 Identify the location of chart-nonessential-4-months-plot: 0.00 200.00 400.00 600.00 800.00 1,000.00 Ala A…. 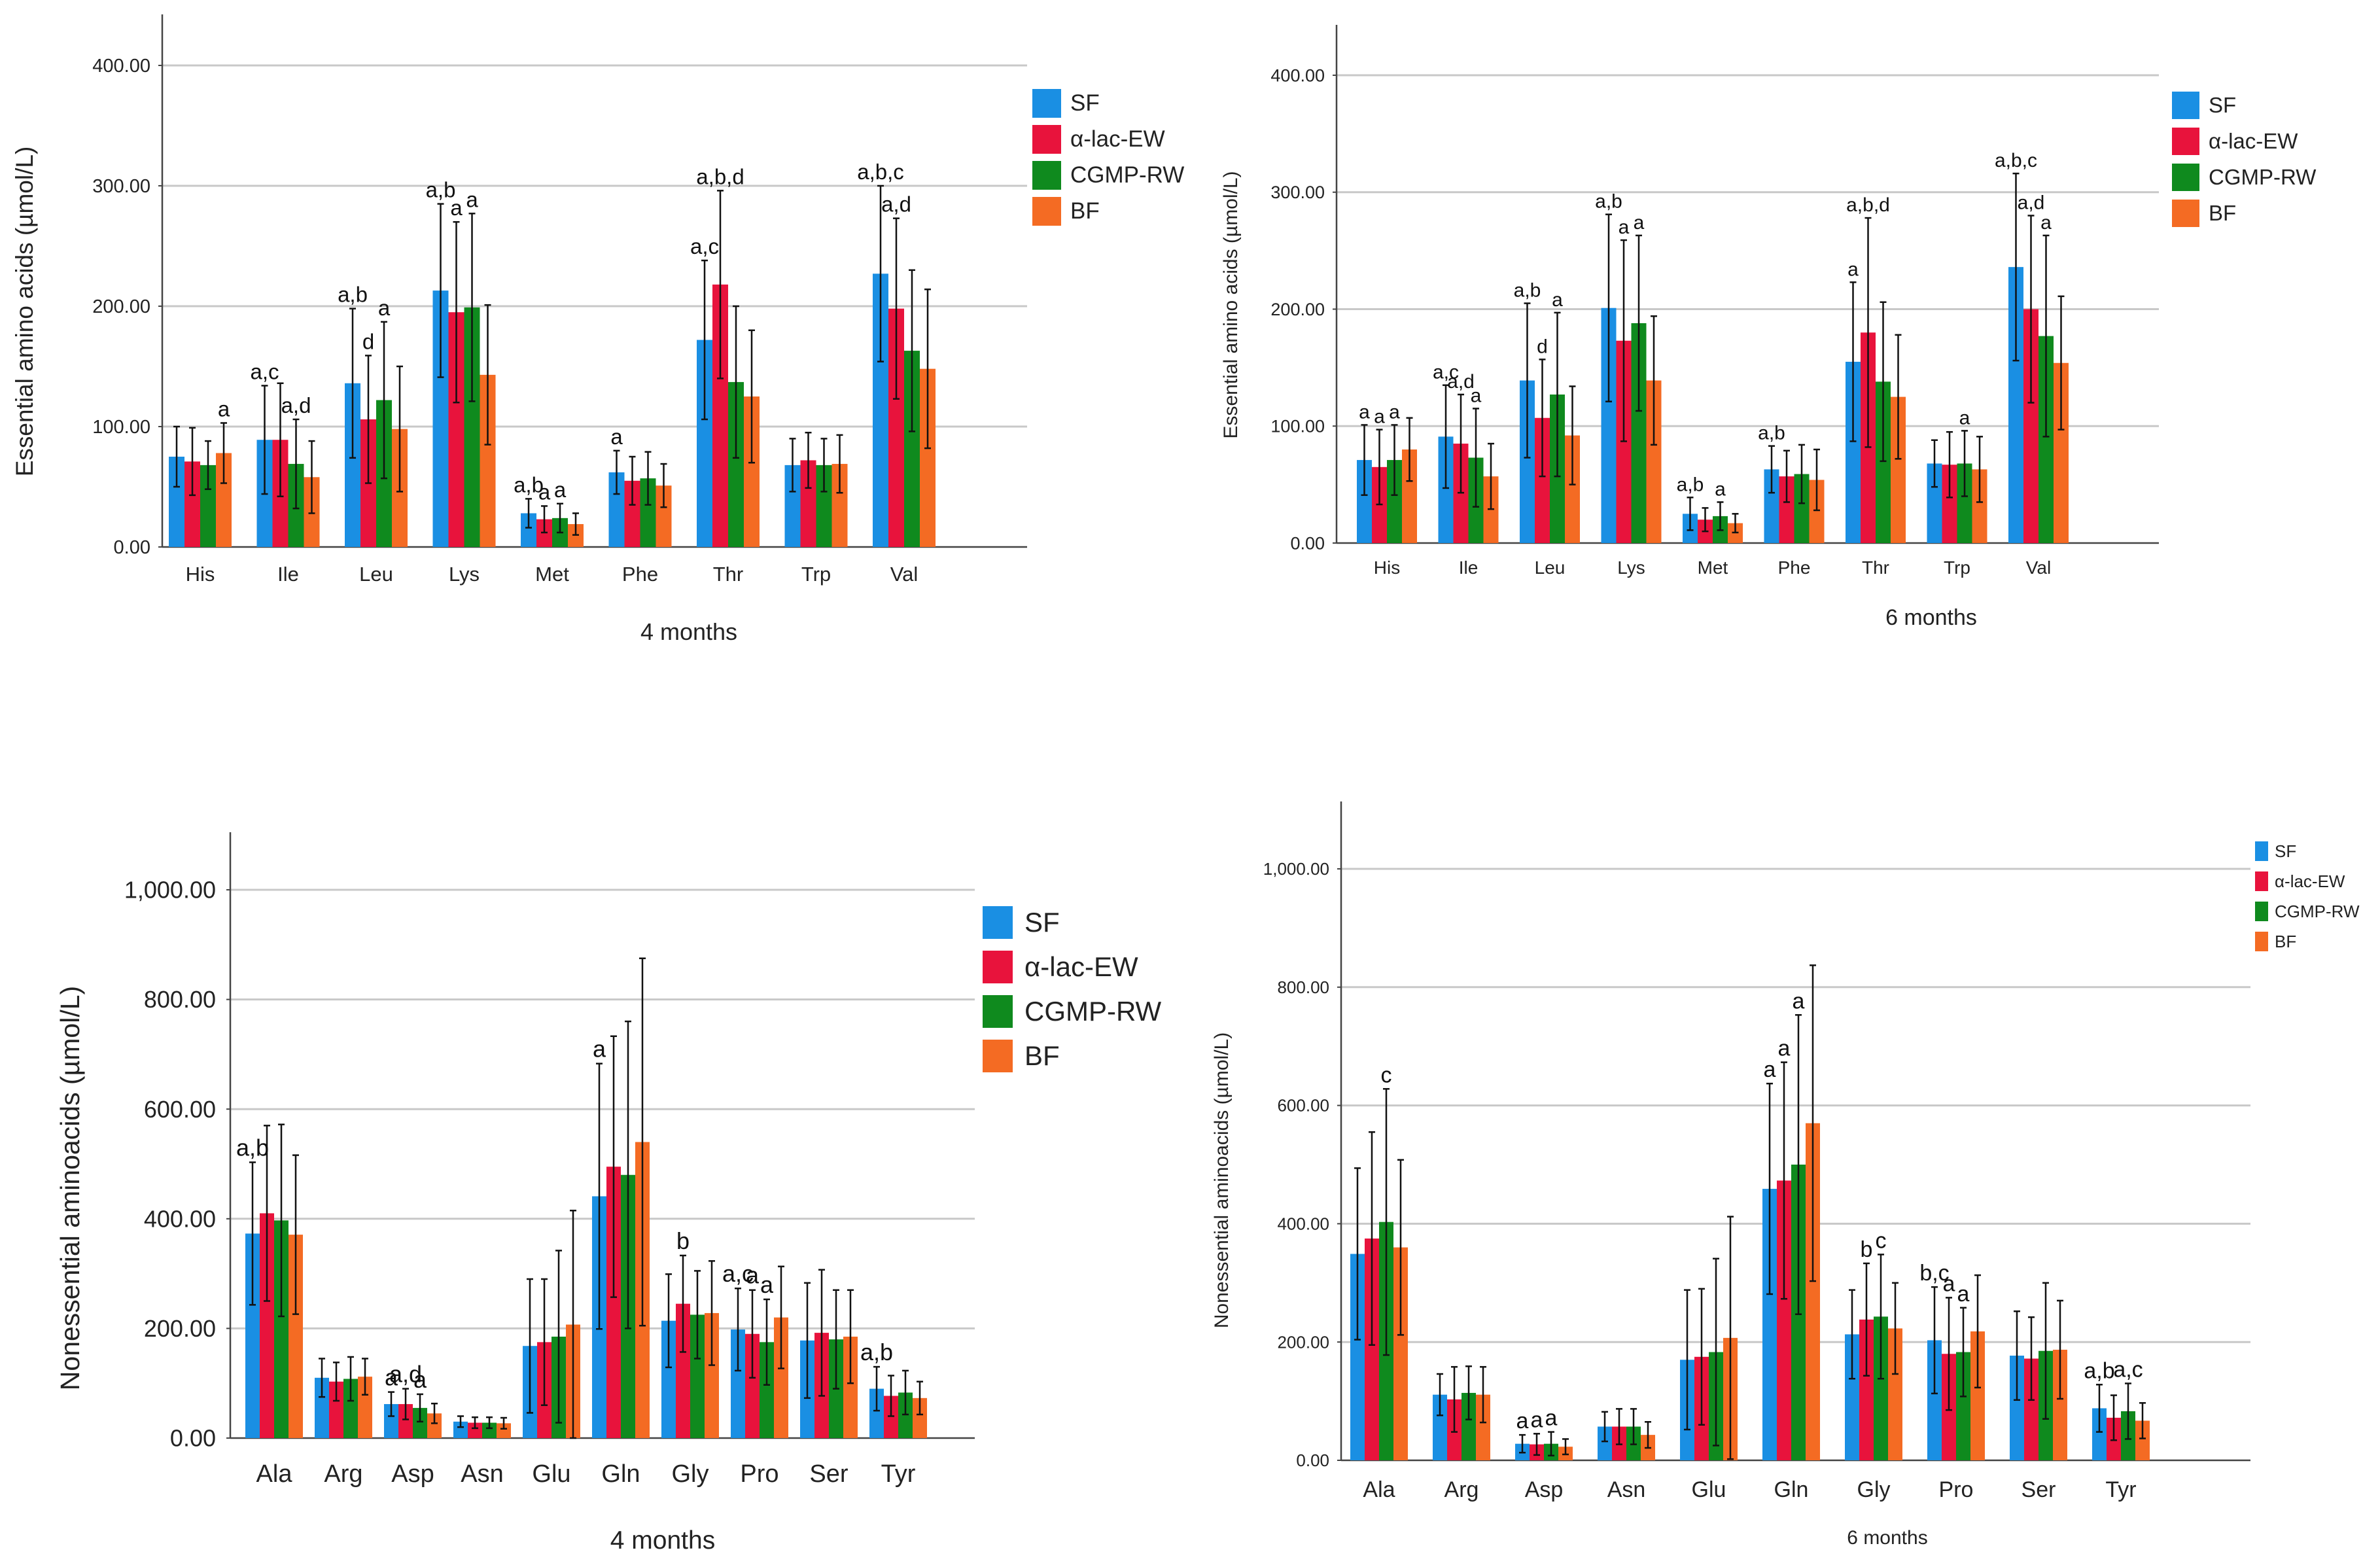
(549, 1160).